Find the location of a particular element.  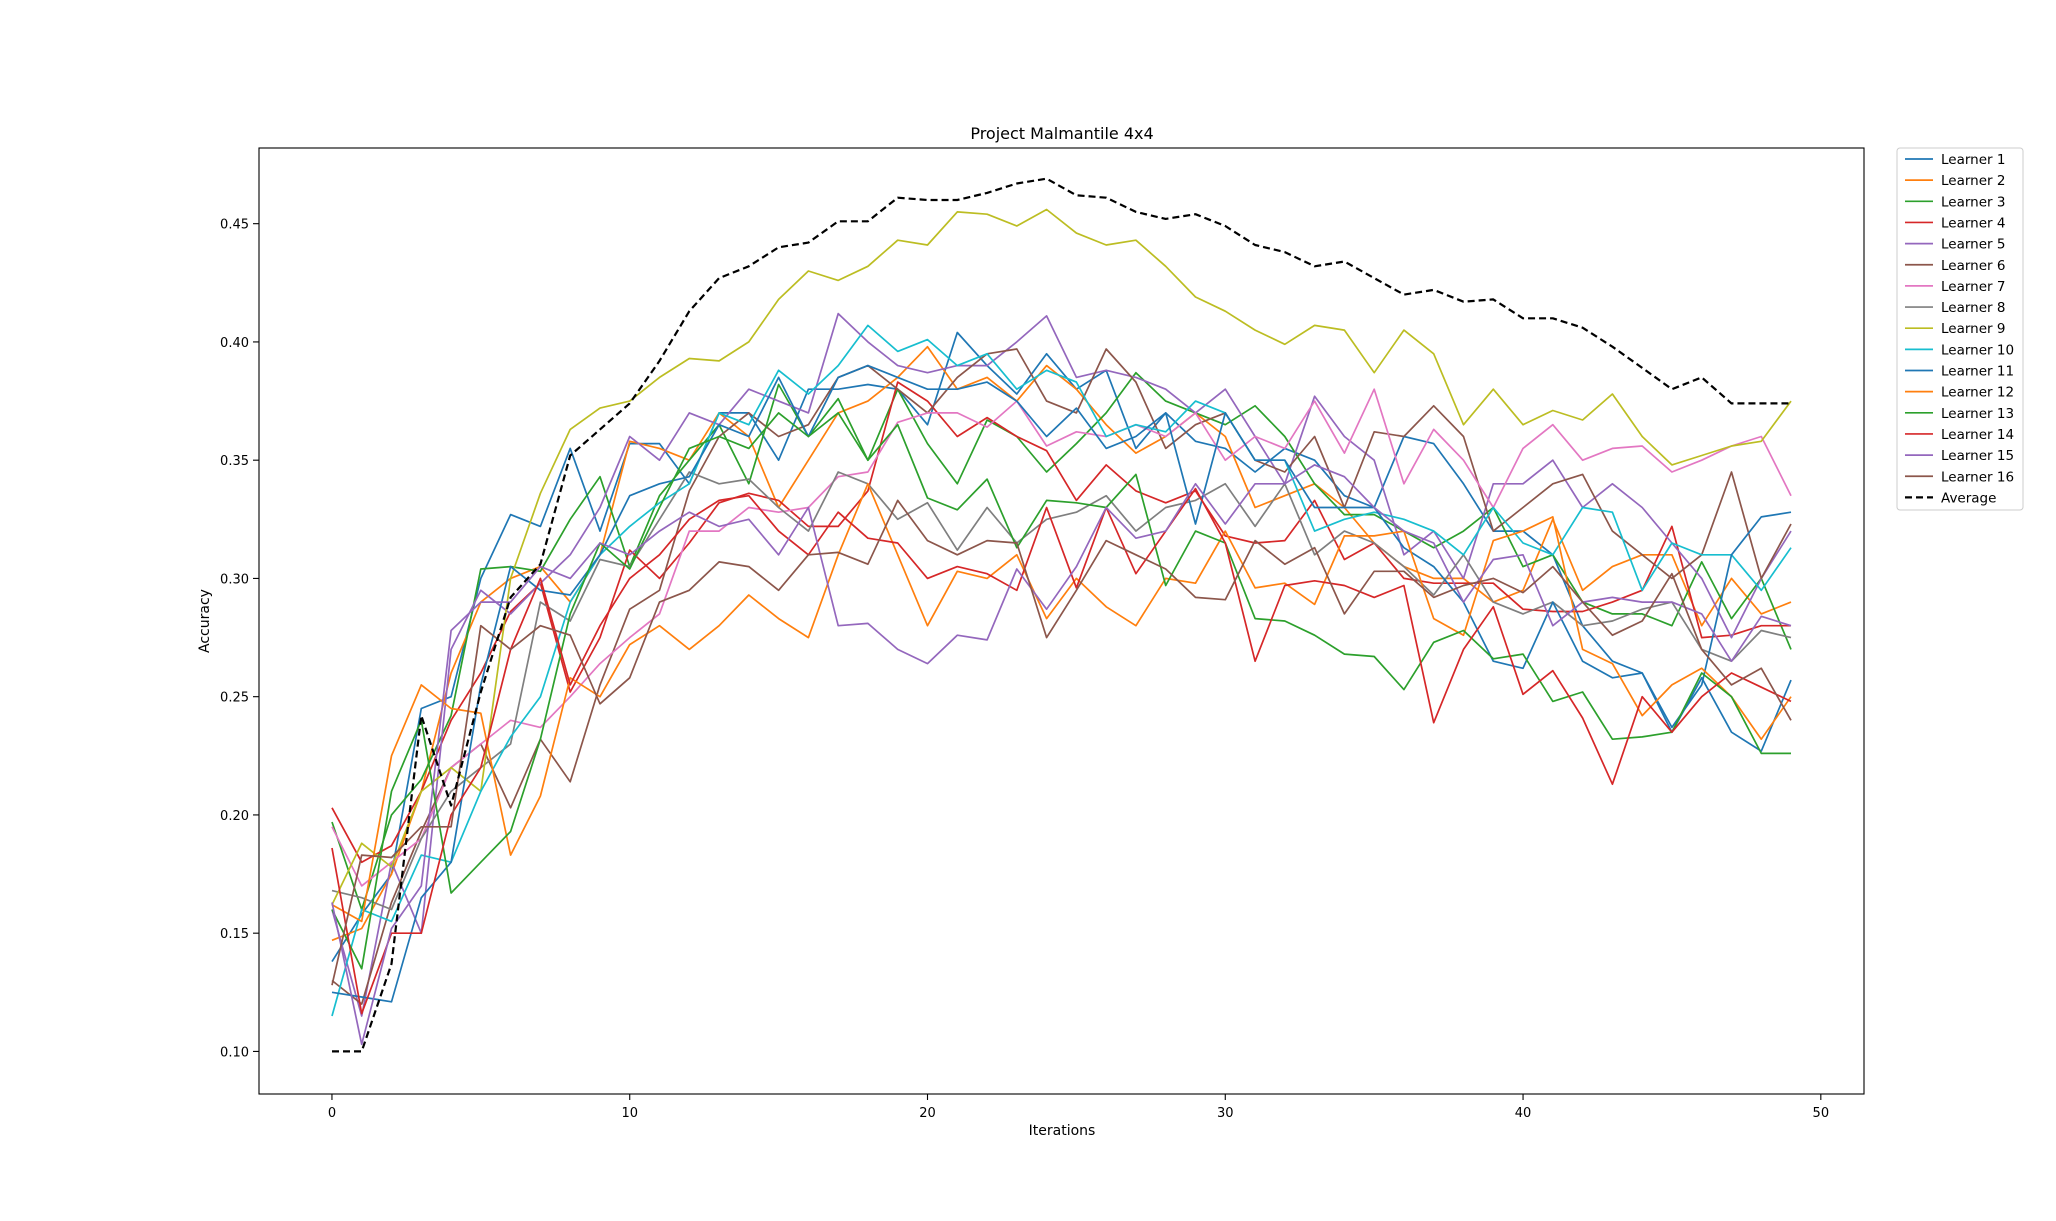

legend-entry: Learner 8 is located at coordinates (1955, 308).